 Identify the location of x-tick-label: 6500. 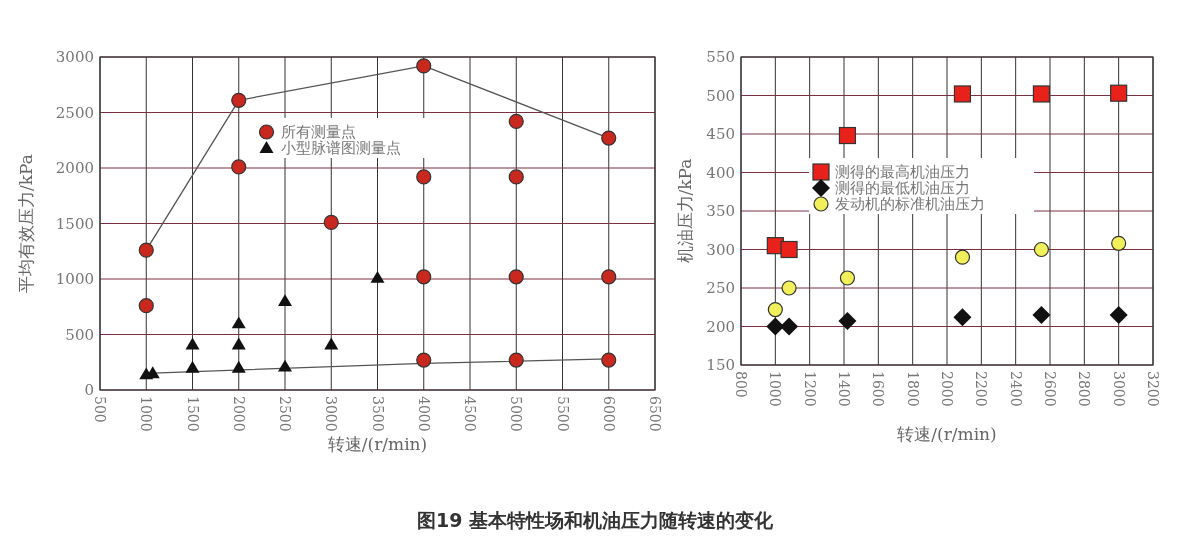
(655, 414).